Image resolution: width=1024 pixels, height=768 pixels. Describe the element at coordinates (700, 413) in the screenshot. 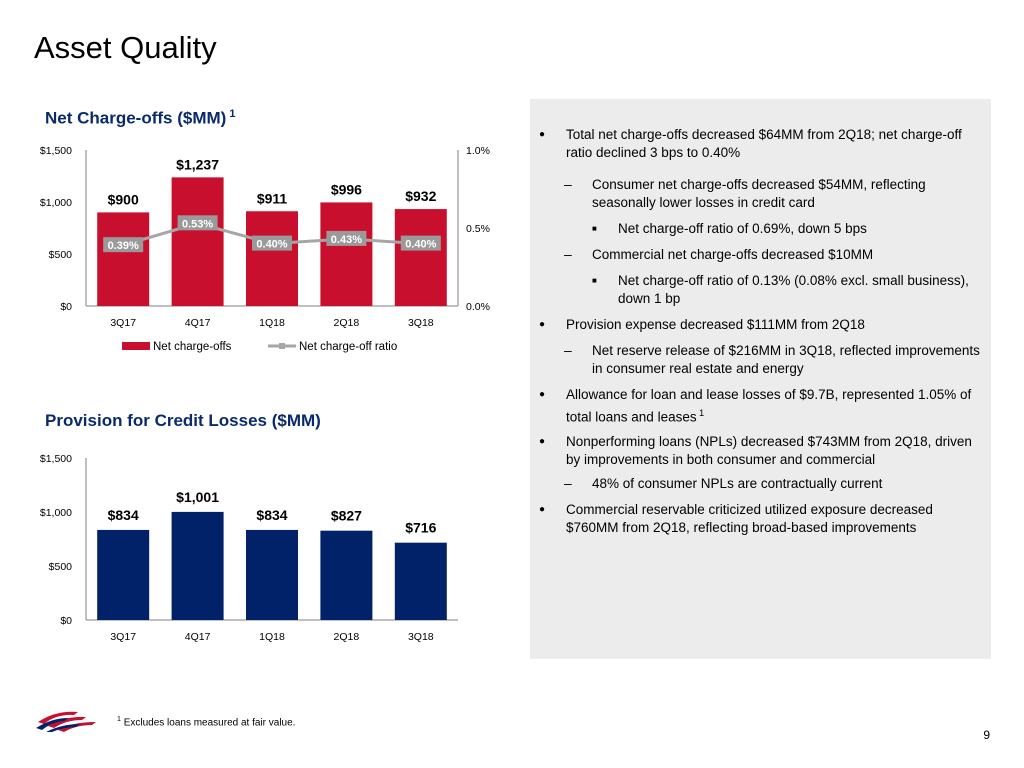

I see `bullet-footnote-marker: 1` at that location.